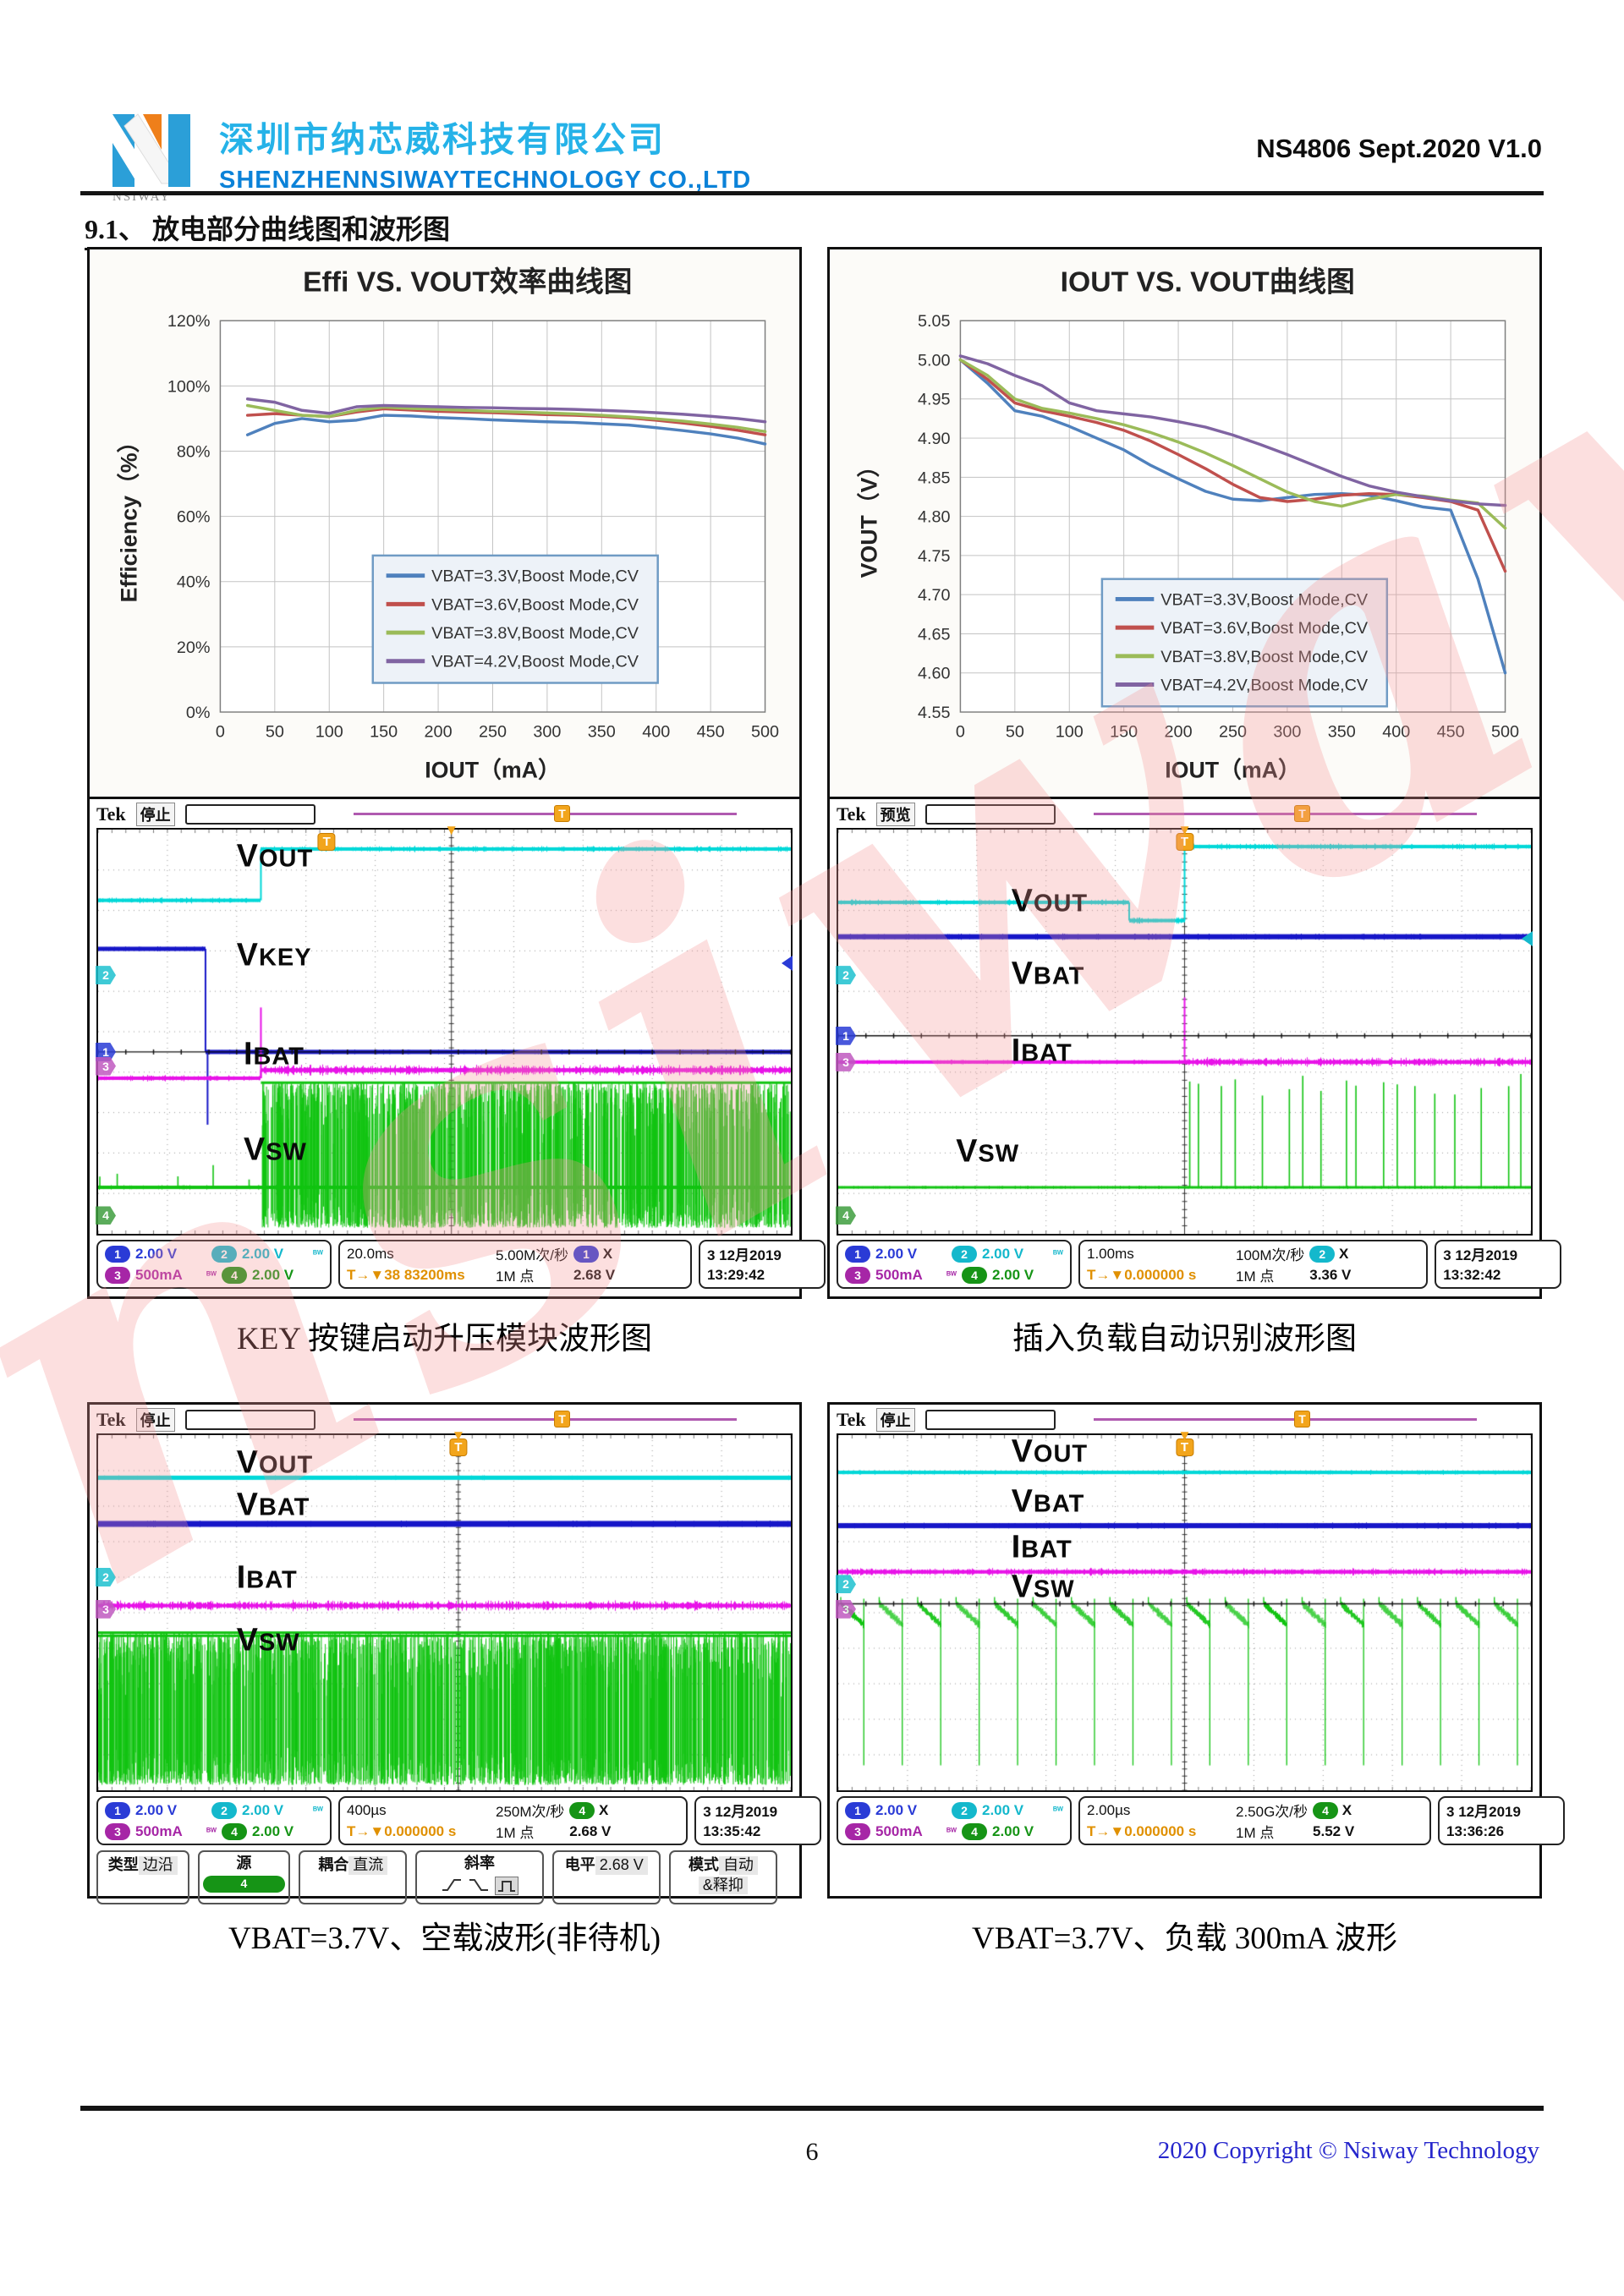 The image size is (1624, 2296). What do you see at coordinates (1331, 1274) in the screenshot?
I see `trigger-level-readout: 3.36 V` at bounding box center [1331, 1274].